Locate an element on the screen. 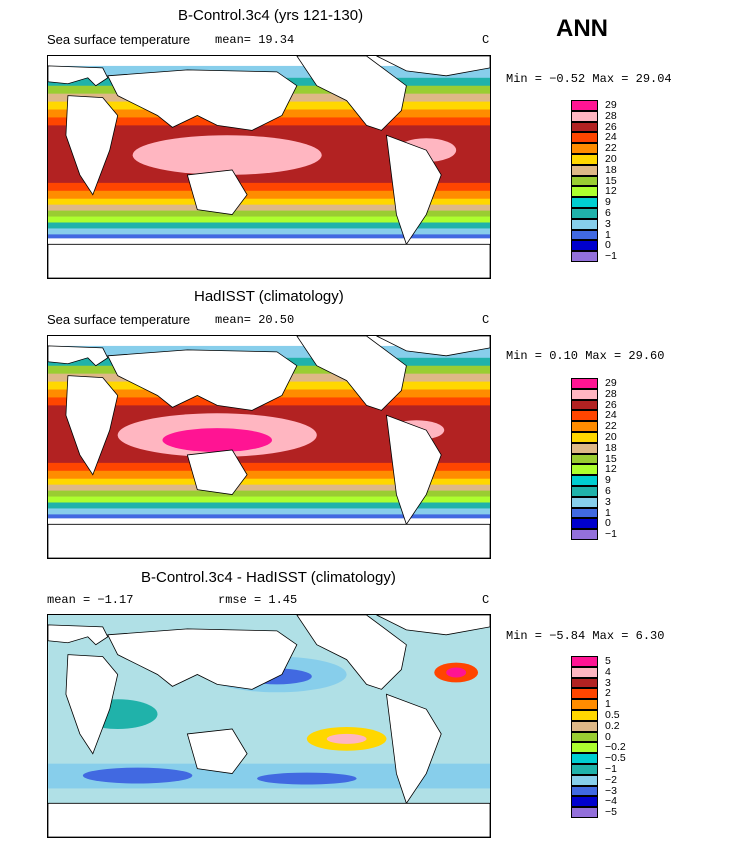 The width and height of the screenshot is (733, 842). colorbar-label: 4 is located at coordinates (608, 671).